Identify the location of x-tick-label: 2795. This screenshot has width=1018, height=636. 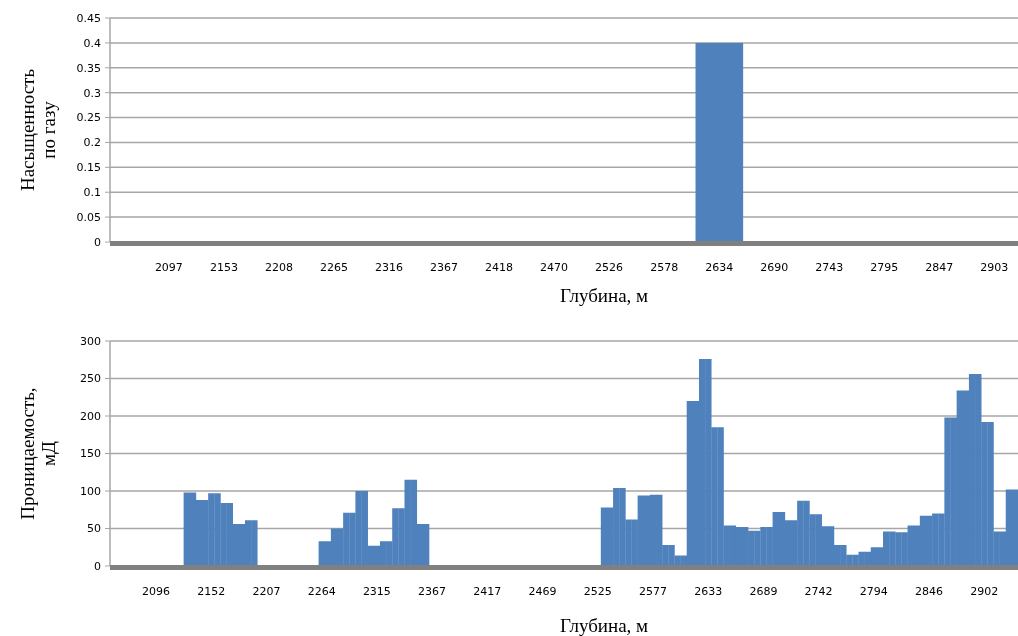
(884, 267).